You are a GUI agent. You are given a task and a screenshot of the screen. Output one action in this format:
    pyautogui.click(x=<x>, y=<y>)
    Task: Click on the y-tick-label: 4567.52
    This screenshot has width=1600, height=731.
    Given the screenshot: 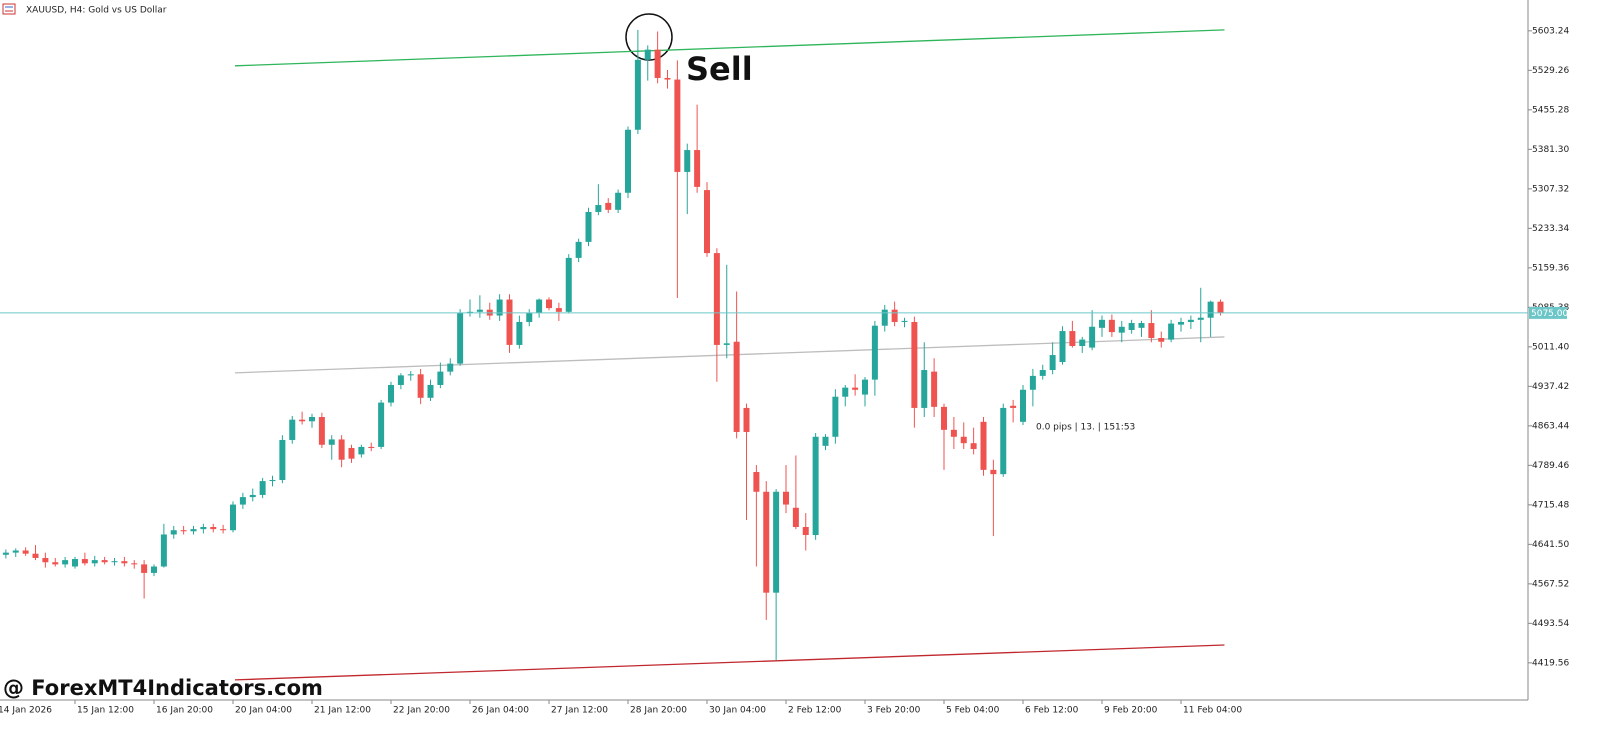 What is the action you would take?
    pyautogui.click(x=1550, y=584)
    